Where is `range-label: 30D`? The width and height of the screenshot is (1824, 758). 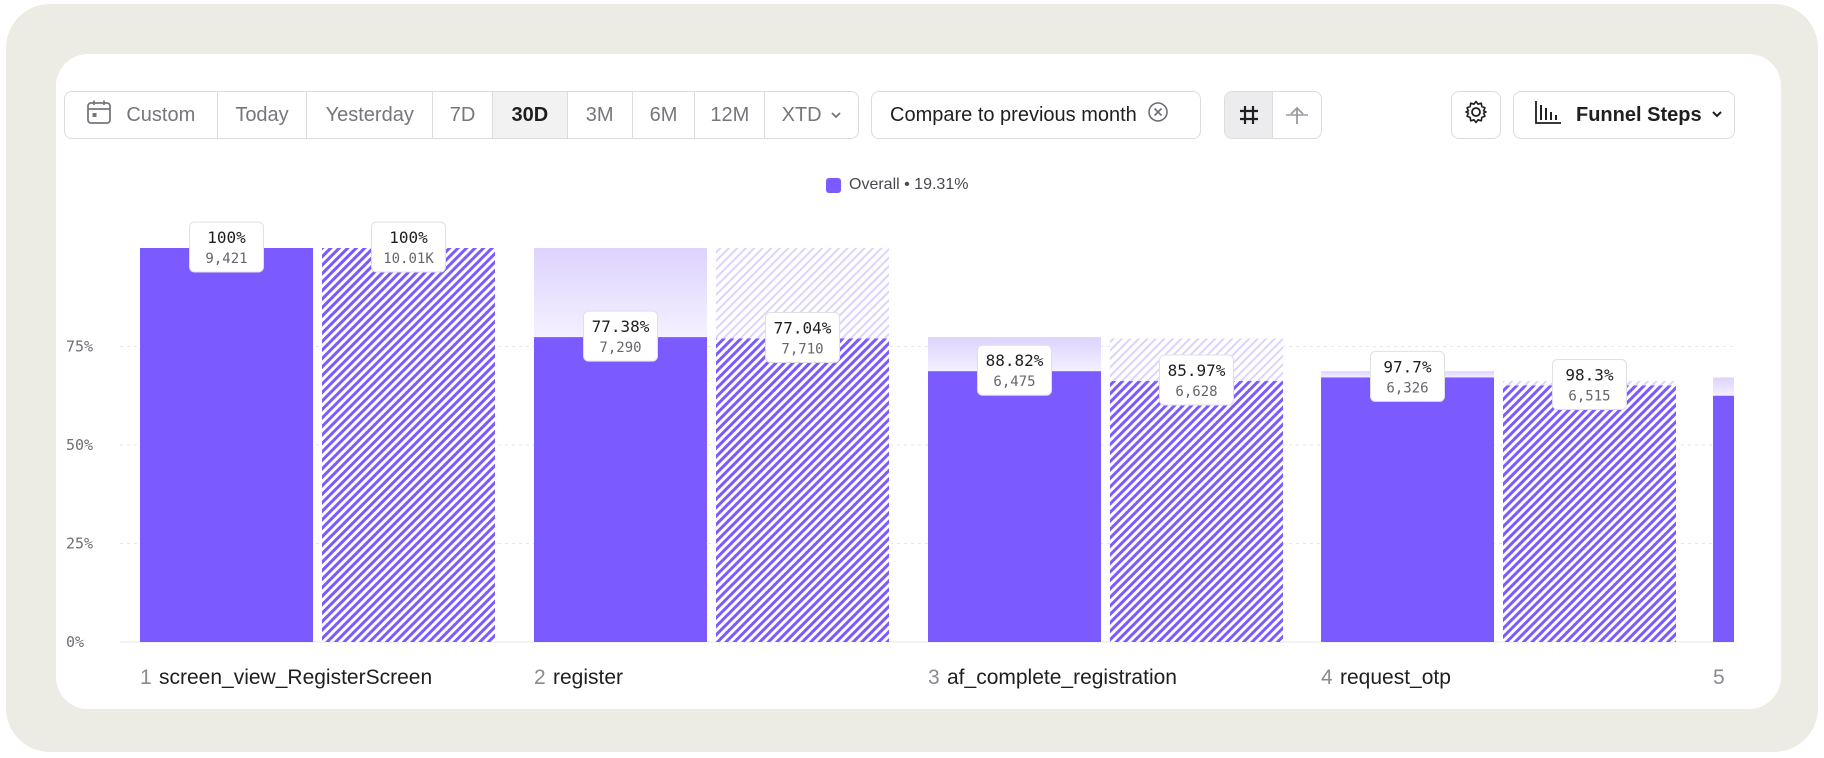 range-label: 30D is located at coordinates (530, 114).